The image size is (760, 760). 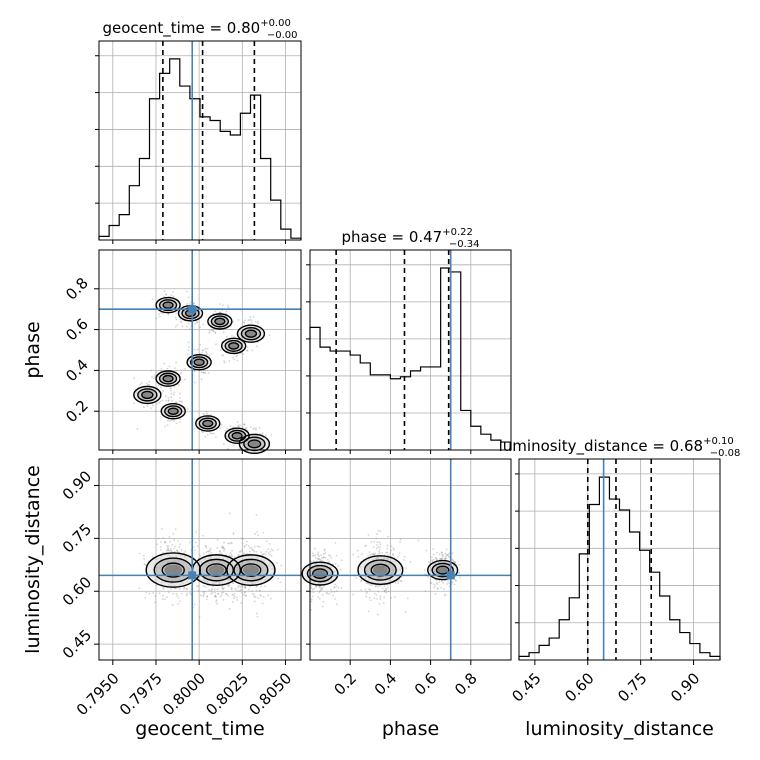 I want to click on x-tick-label: 0.45, so click(x=526, y=687).